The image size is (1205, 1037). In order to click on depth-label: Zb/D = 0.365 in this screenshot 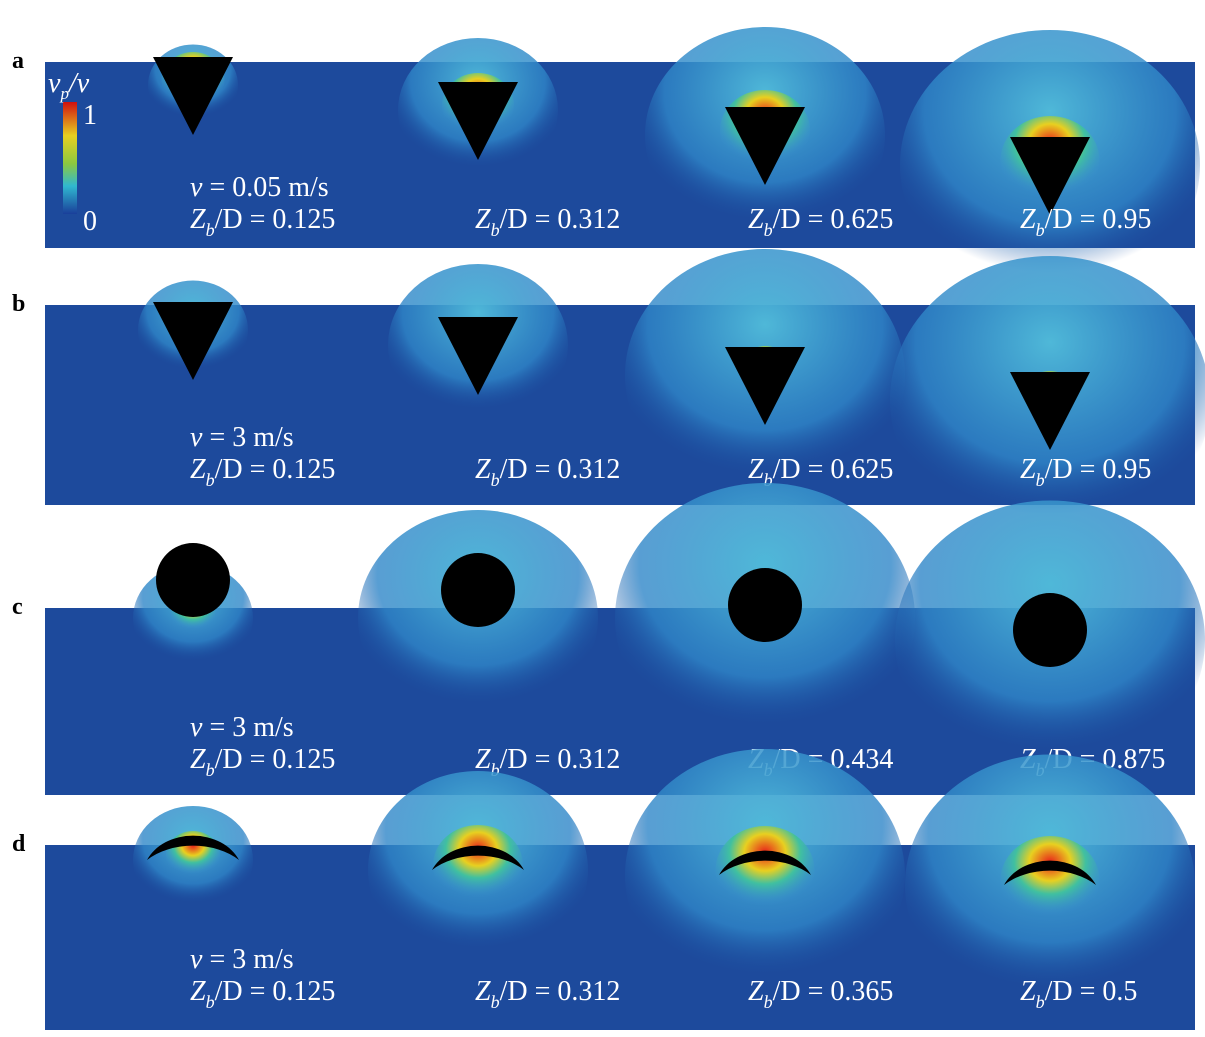, I will do `click(820, 994)`.